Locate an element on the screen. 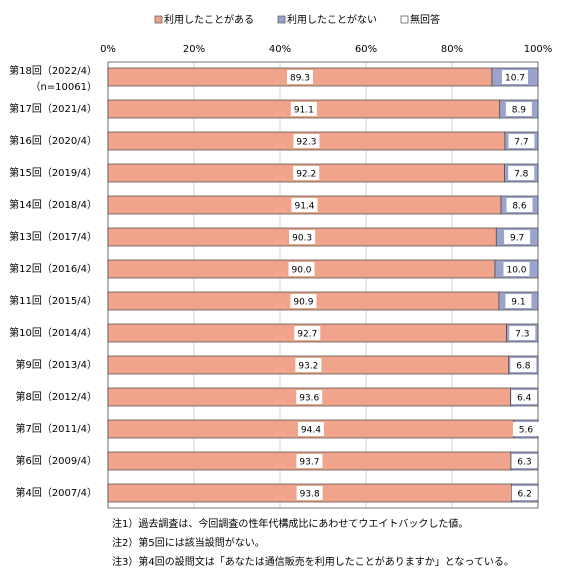 The image size is (563, 584). legend-label: 利用したことがない is located at coordinates (332, 19).